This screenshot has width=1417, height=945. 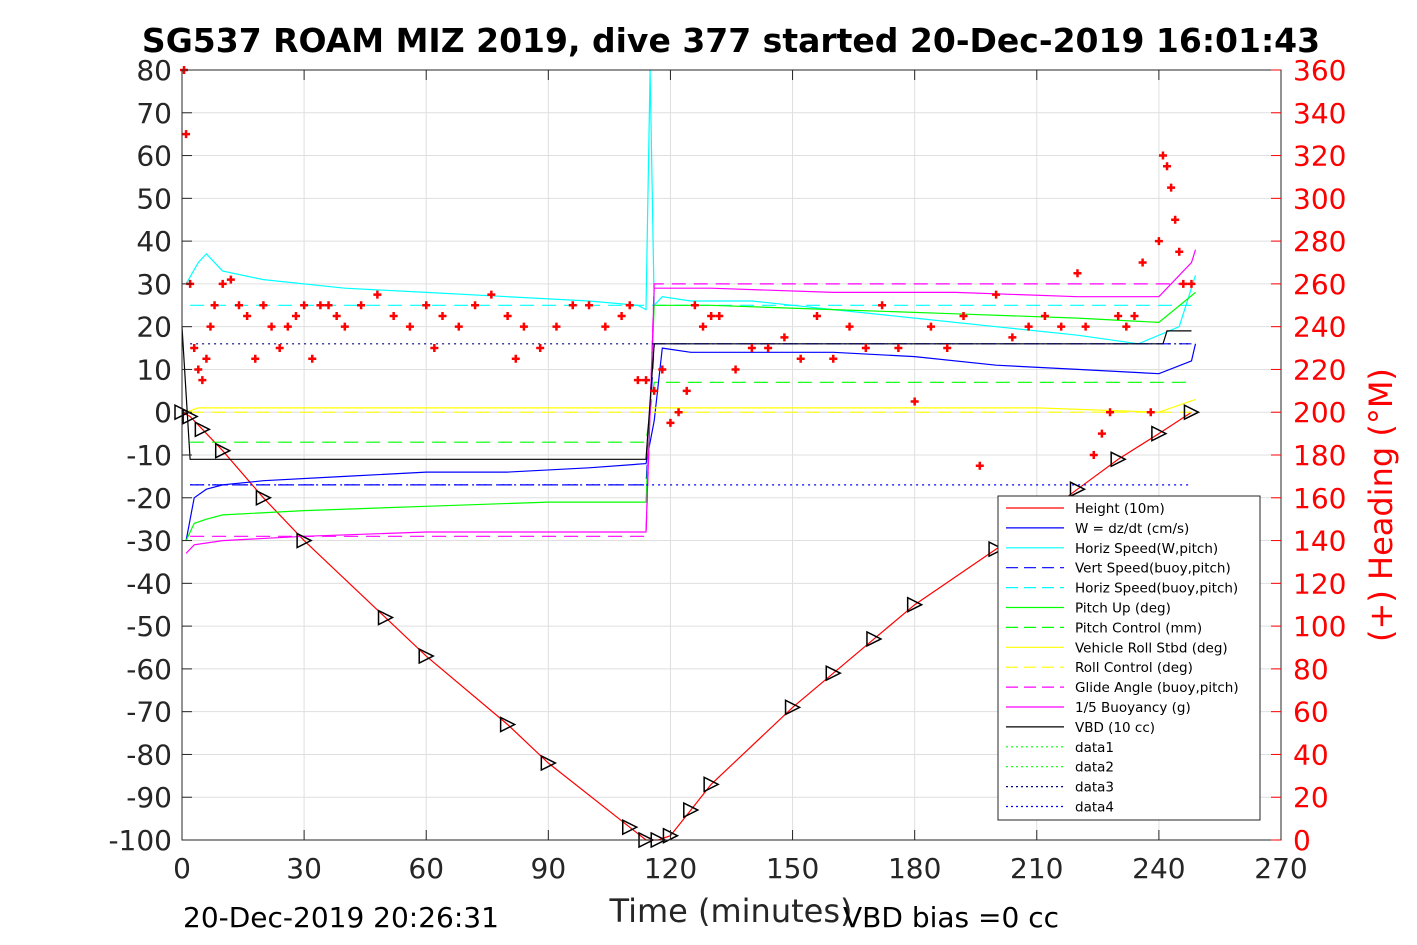 I want to click on y2-tick-label: 160, so click(x=1319, y=498).